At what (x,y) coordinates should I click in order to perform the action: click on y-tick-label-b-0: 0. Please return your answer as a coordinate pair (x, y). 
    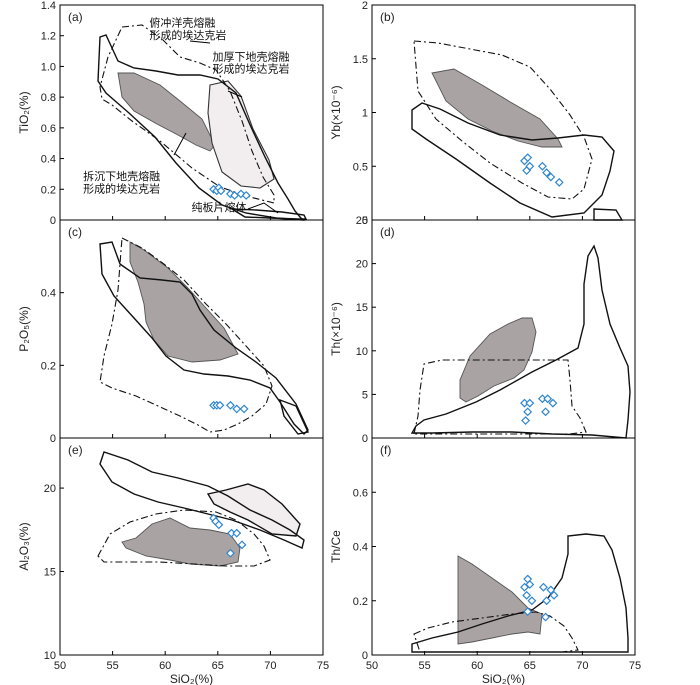
    Looking at the image, I should click on (365, 221).